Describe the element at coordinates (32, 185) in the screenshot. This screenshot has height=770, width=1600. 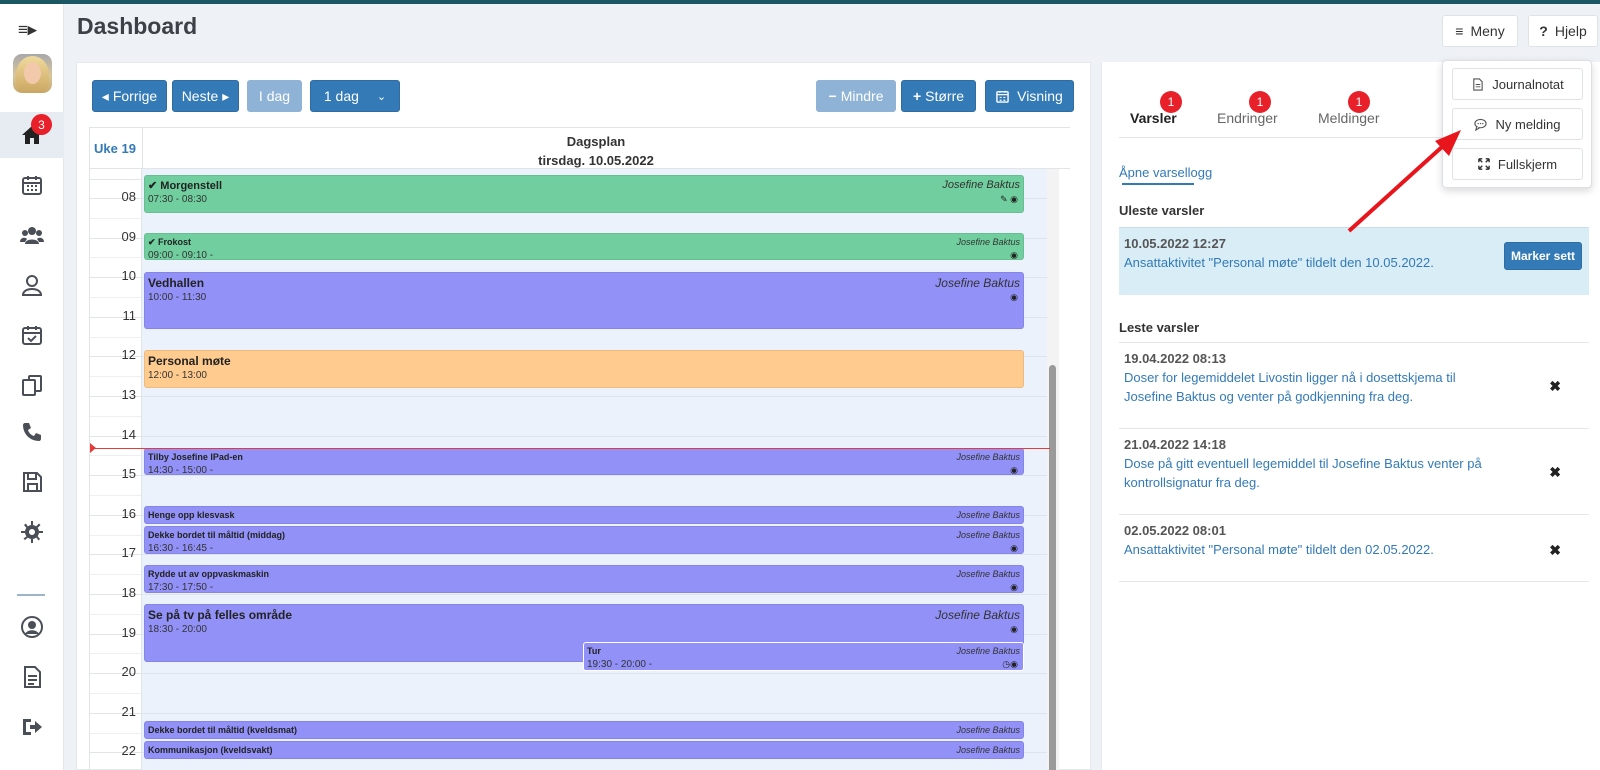
I see `sidebar-item-calendar` at that location.